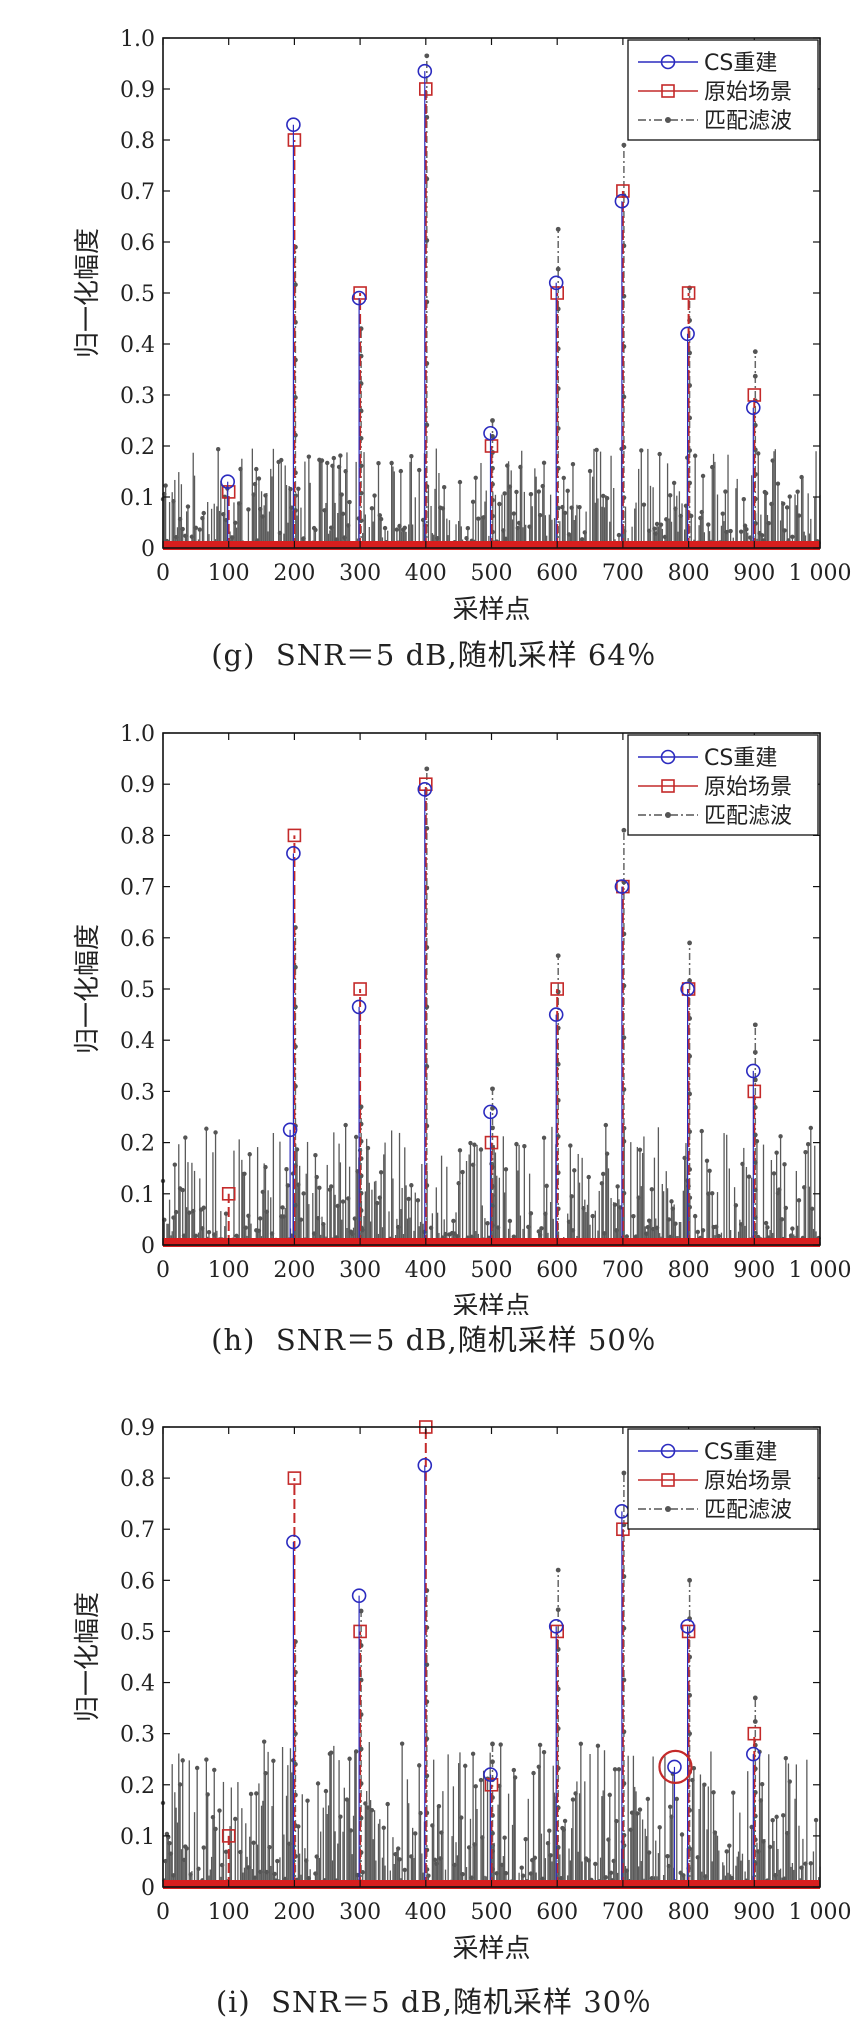 This screenshot has height=2024, width=868. I want to click on x-tick-label: 700, so click(623, 1912).